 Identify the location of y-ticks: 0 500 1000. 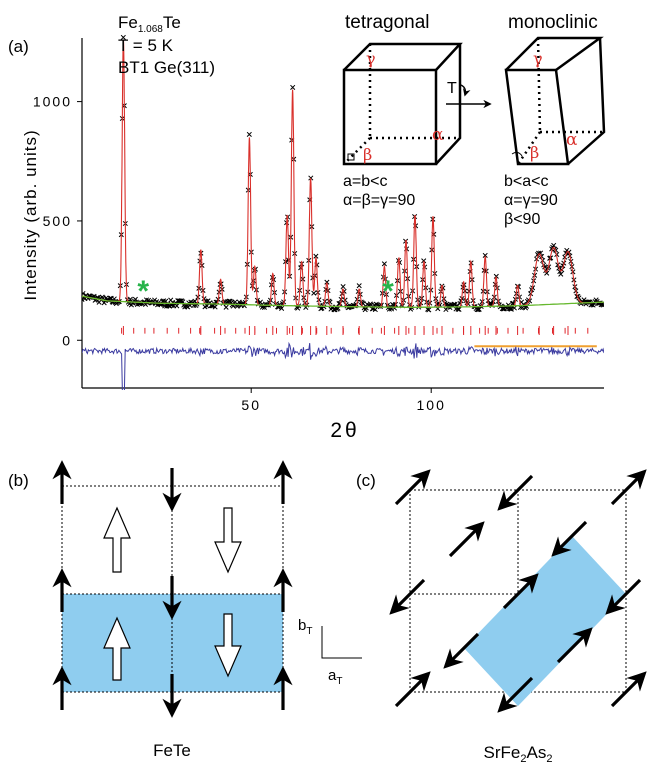
(57, 221).